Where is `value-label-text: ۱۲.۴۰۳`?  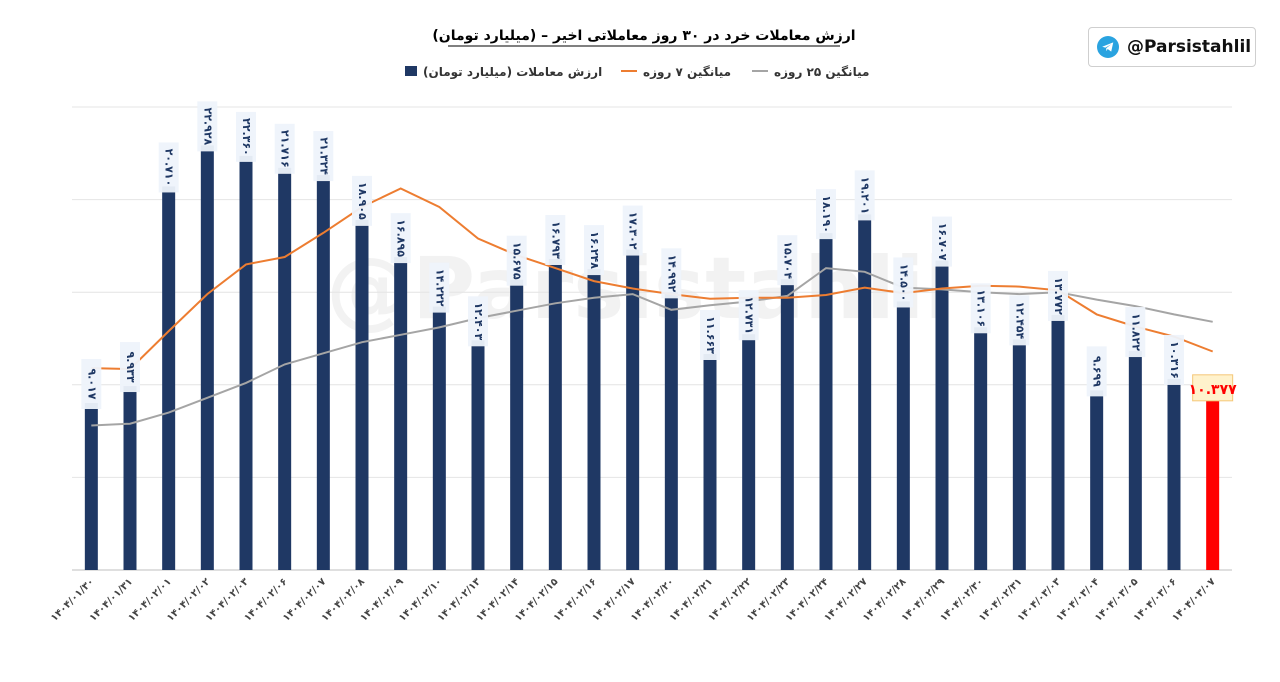 value-label-text: ۱۲.۴۰۳ is located at coordinates (478, 321).